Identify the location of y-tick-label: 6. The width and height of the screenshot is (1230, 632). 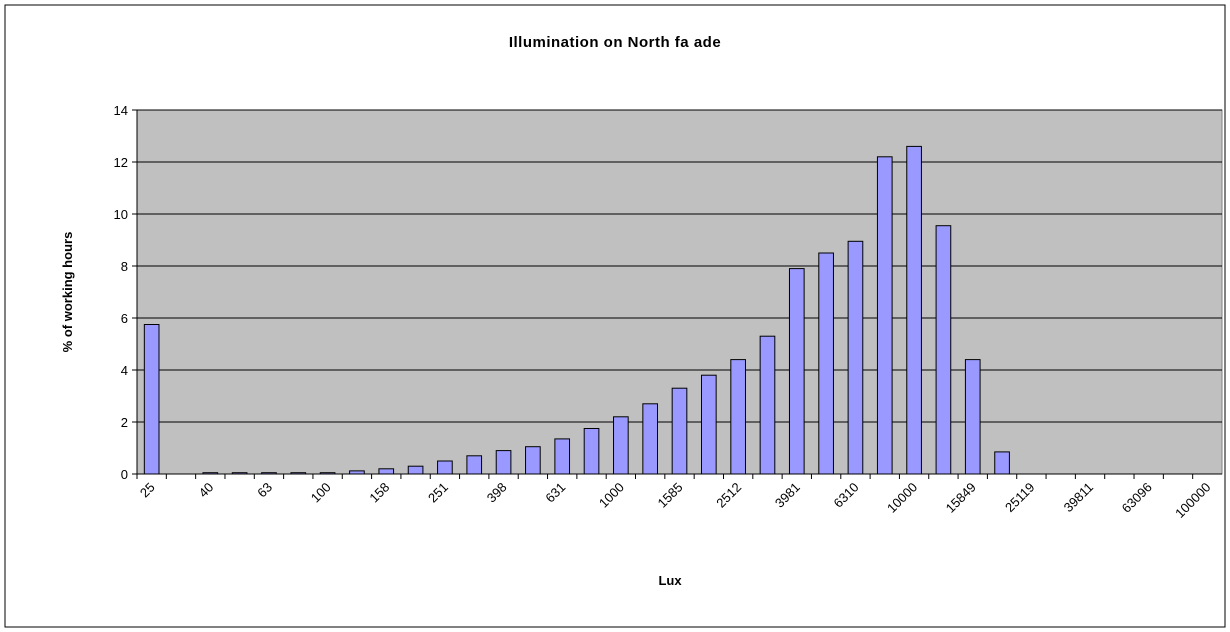
(124, 318).